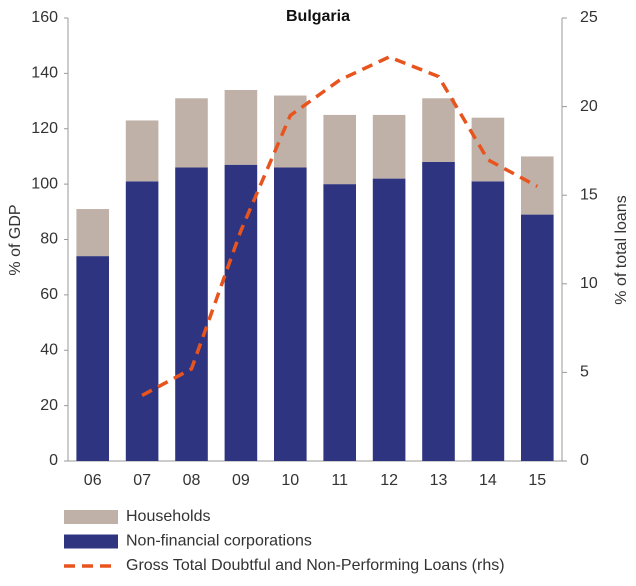 The width and height of the screenshot is (636, 586). Describe the element at coordinates (584, 372) in the screenshot. I see `y2-tick-label: 5` at that location.